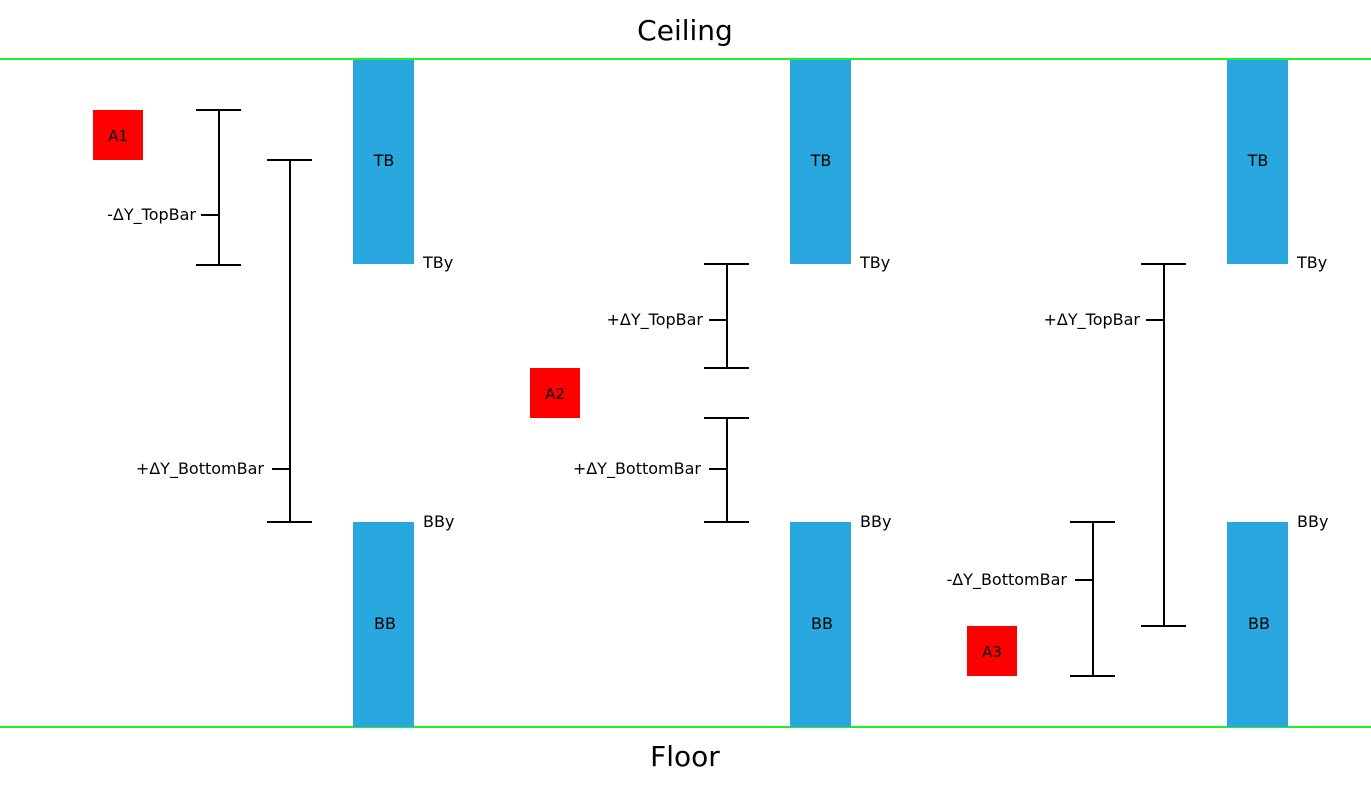 This screenshot has height=788, width=1371. I want to click on floor-label: Floor, so click(685, 756).